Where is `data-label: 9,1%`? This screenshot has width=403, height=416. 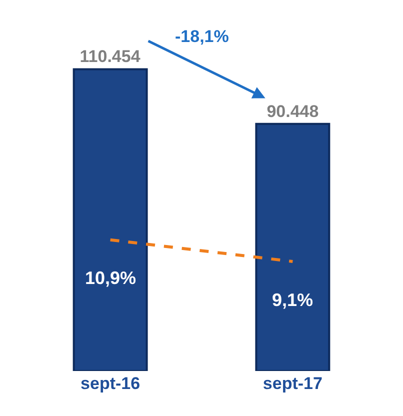
data-label: 9,1% is located at coordinates (293, 300).